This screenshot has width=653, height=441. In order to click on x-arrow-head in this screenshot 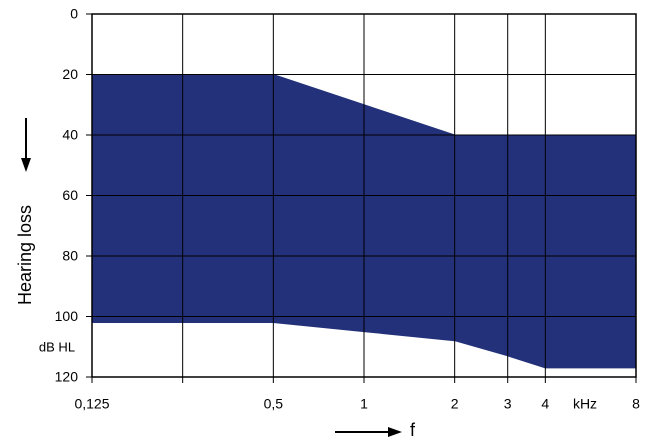, I will do `click(395, 432)`.